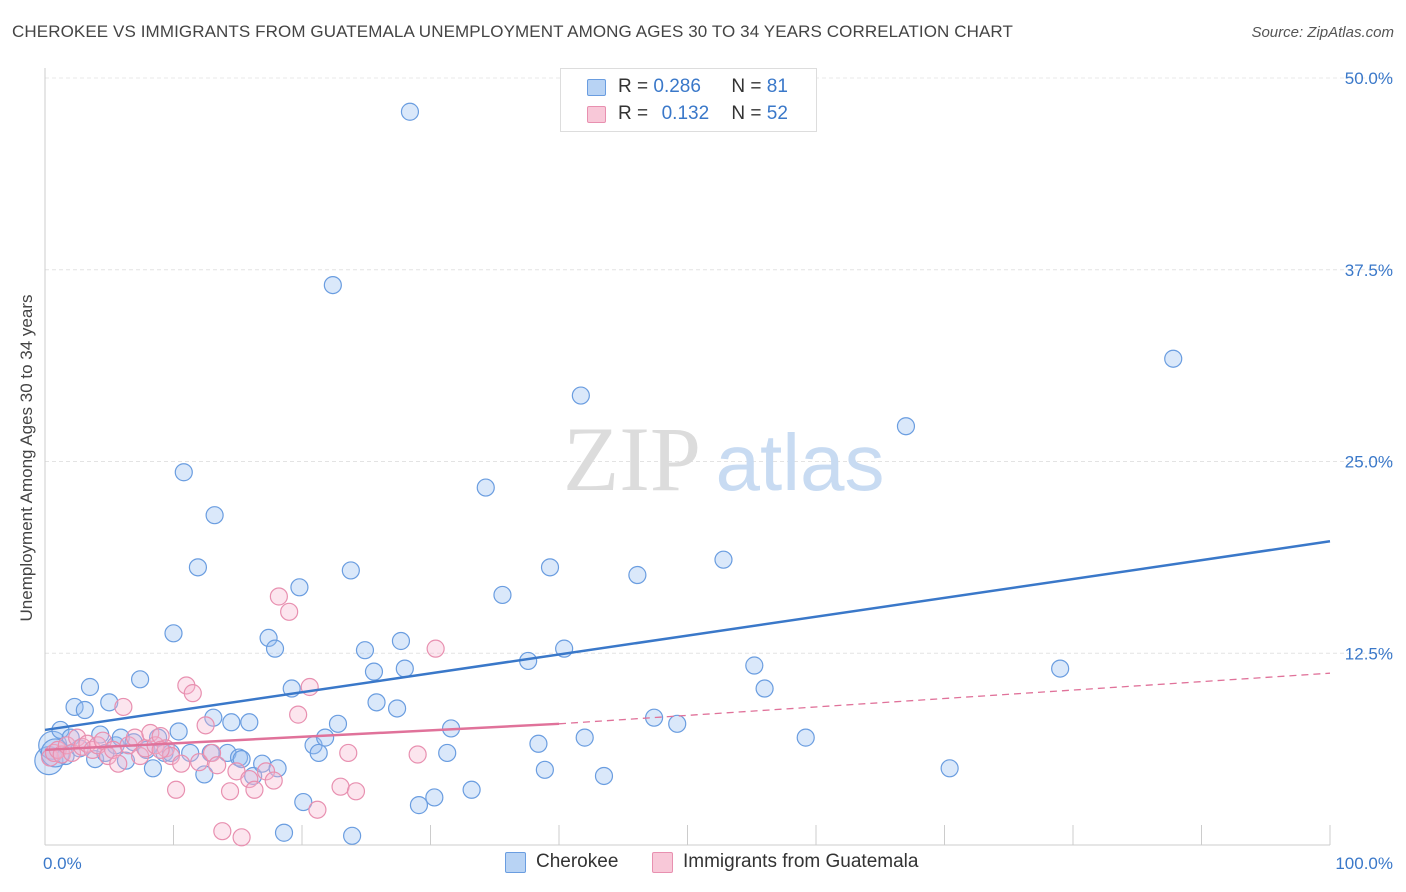 The width and height of the screenshot is (1406, 892). I want to click on legend-row-cherokee: R = 0.286 N = 81, so click(687, 87).